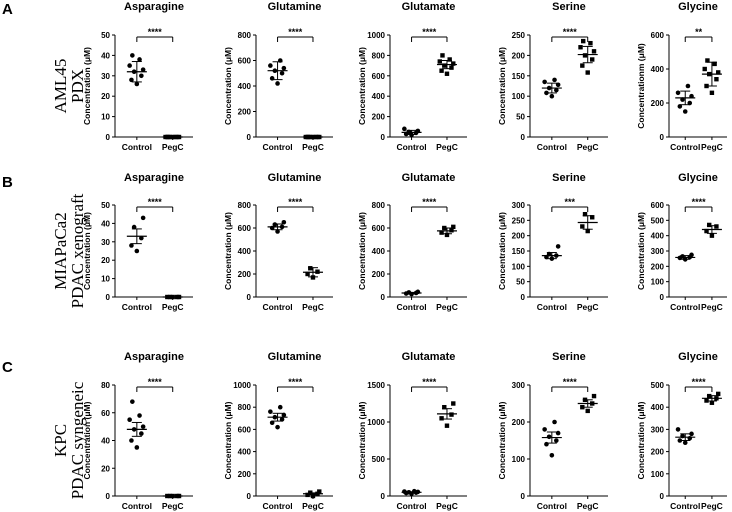 This screenshot has width=732, height=512. Describe the element at coordinates (77, 86) in the screenshot. I see `row-label-line: PDX` at that location.